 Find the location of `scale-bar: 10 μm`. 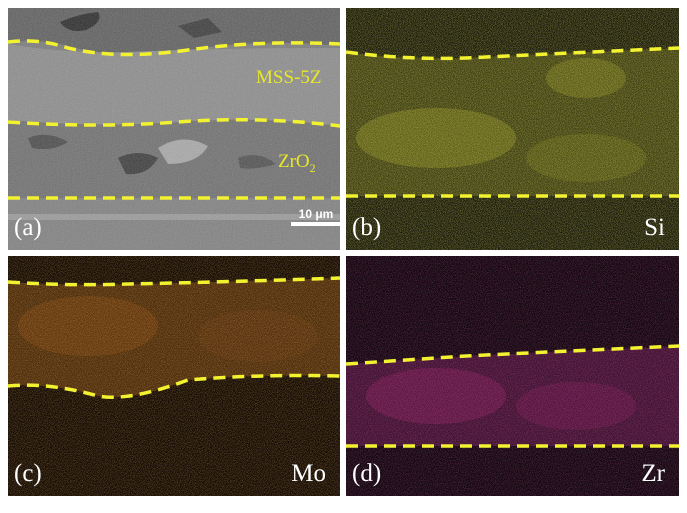

scale-bar: 10 μm is located at coordinates (315, 217).